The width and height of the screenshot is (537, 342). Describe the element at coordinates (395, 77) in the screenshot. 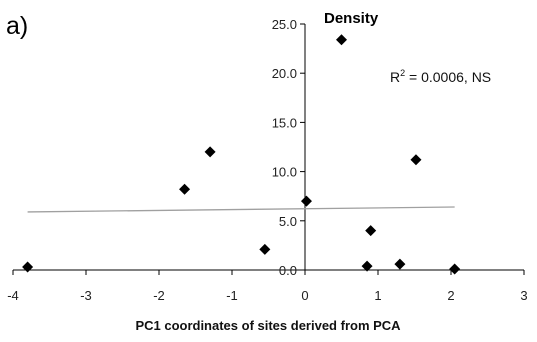

I see `r-squared-base: R` at that location.